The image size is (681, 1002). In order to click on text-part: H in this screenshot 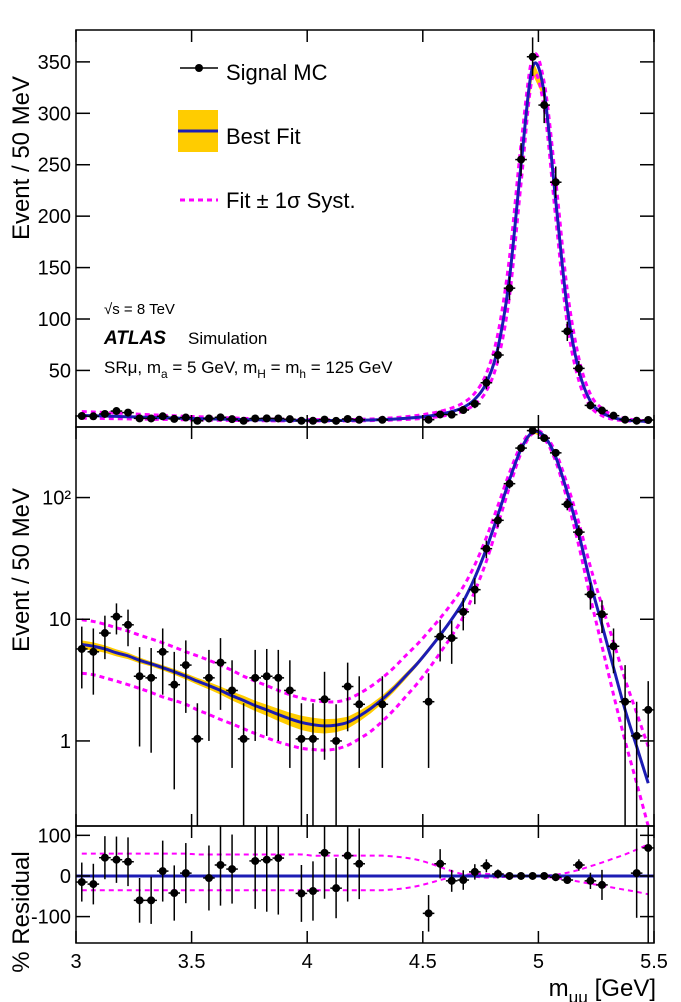, I will do `click(261, 374)`.